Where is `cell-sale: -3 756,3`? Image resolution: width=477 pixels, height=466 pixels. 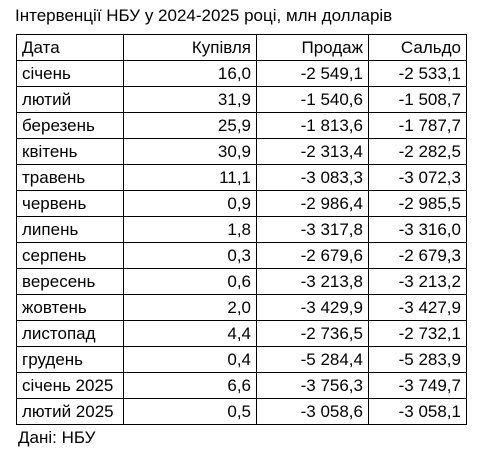
cell-sale: -3 756,3 is located at coordinates (312, 385).